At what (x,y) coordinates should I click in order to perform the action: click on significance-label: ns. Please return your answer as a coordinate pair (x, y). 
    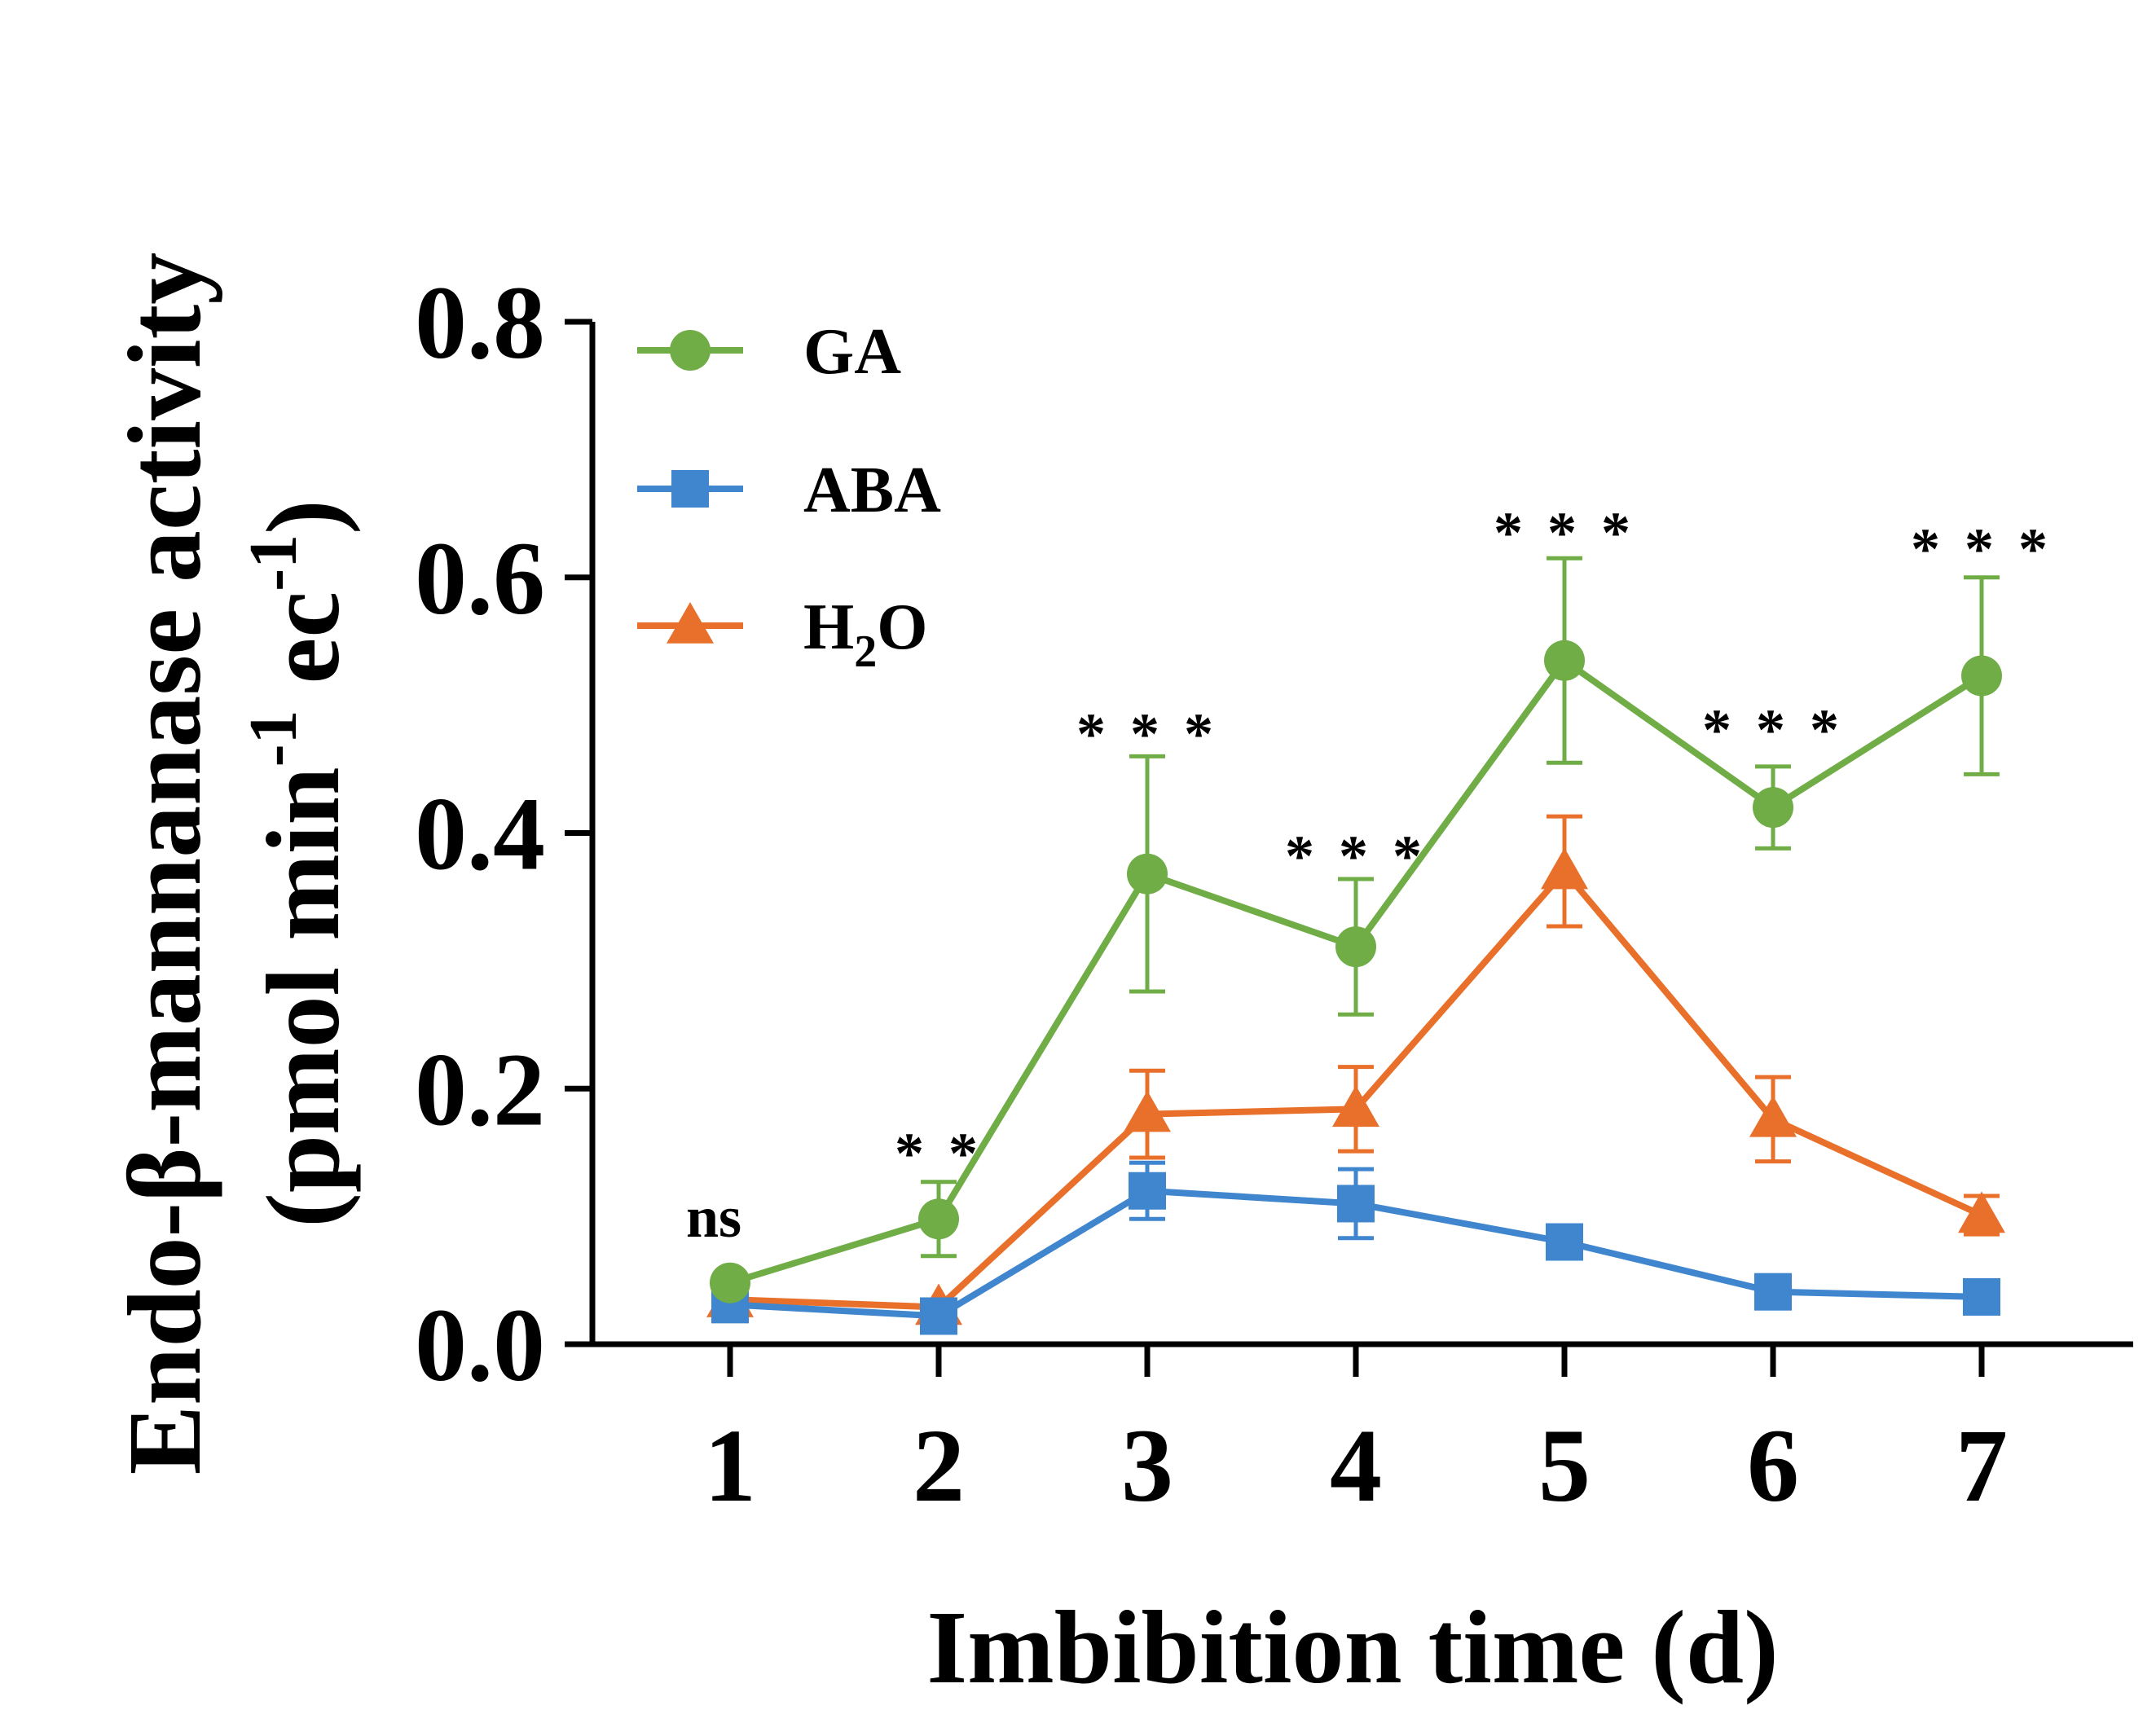
    Looking at the image, I should click on (713, 1217).